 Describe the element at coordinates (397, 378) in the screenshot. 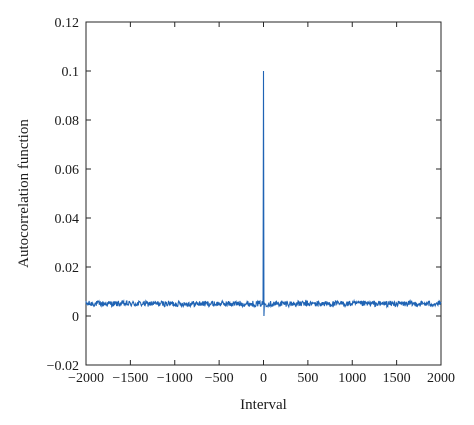

I see `x-tick-label: 1500` at that location.